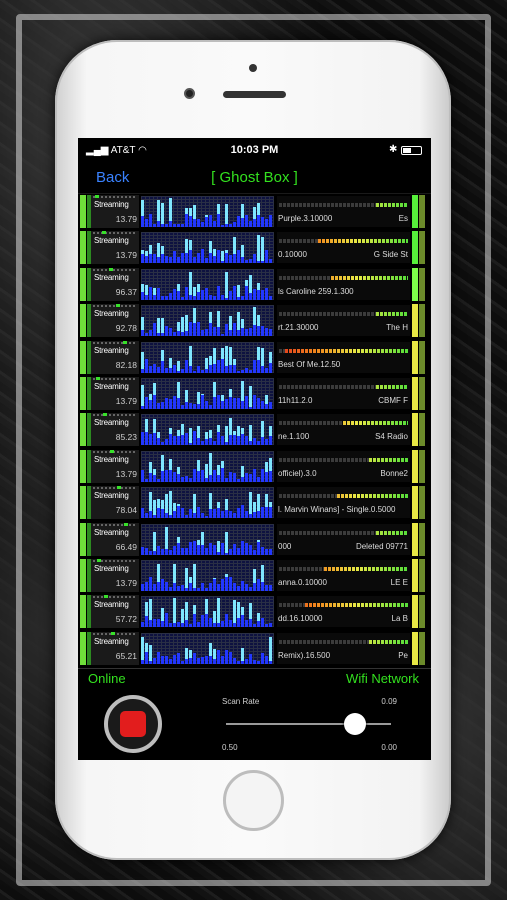  Describe the element at coordinates (254, 393) in the screenshot. I see `station-row: Streaming 13.79 11h11.2.0 CBMF F` at that location.